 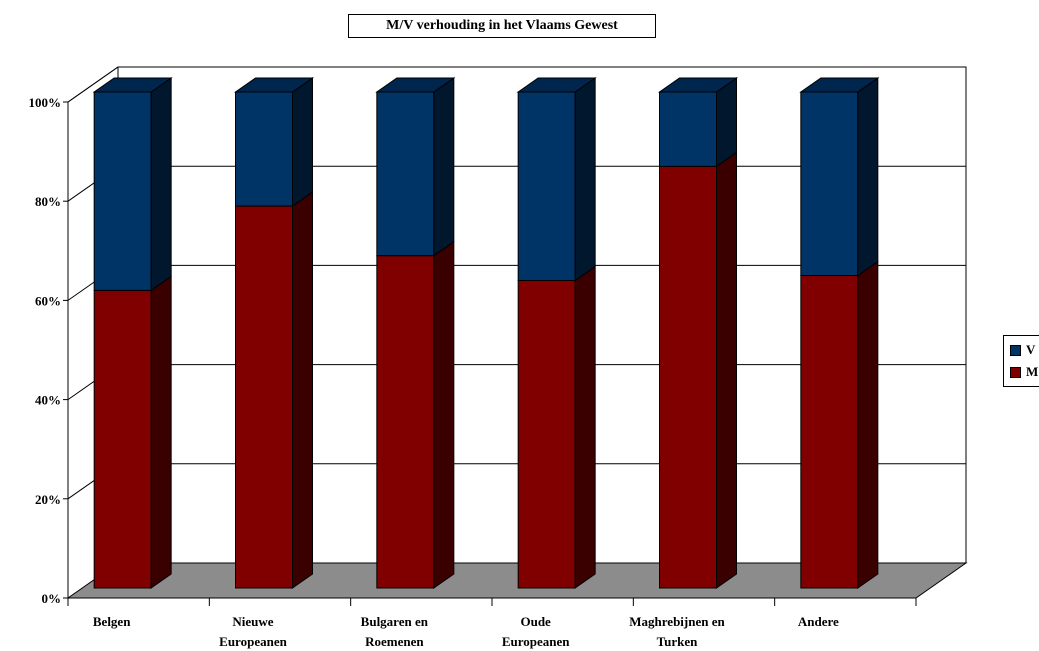 What do you see at coordinates (394, 641) in the screenshot?
I see `x-tick-label: Roemenen` at bounding box center [394, 641].